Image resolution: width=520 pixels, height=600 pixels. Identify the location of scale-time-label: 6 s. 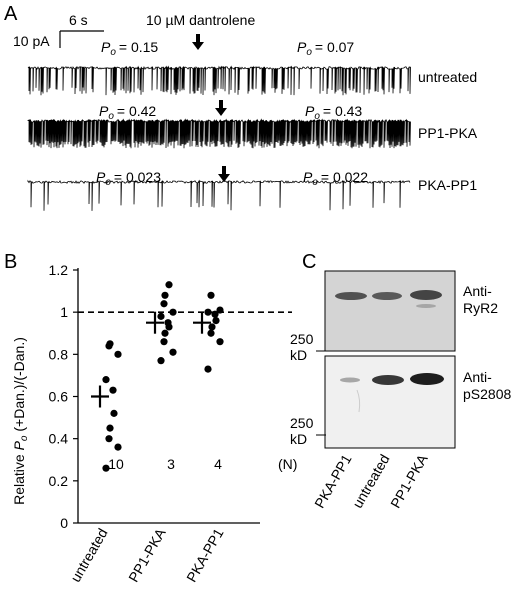
(78, 20).